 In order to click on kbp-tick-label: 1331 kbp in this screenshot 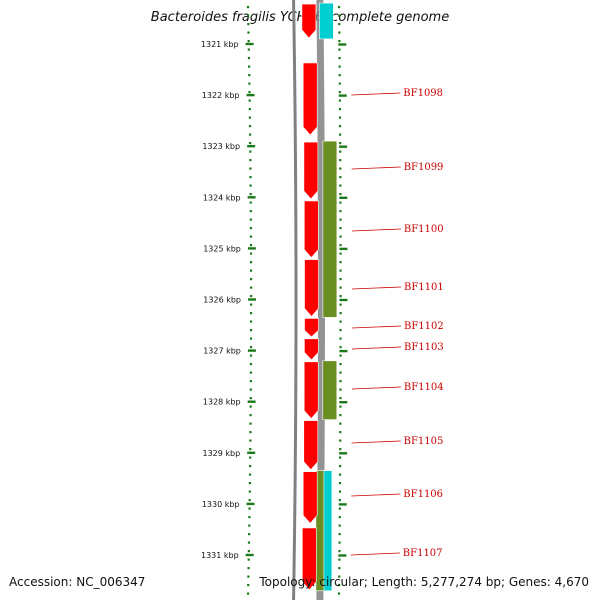, I will do `click(220, 555)`.